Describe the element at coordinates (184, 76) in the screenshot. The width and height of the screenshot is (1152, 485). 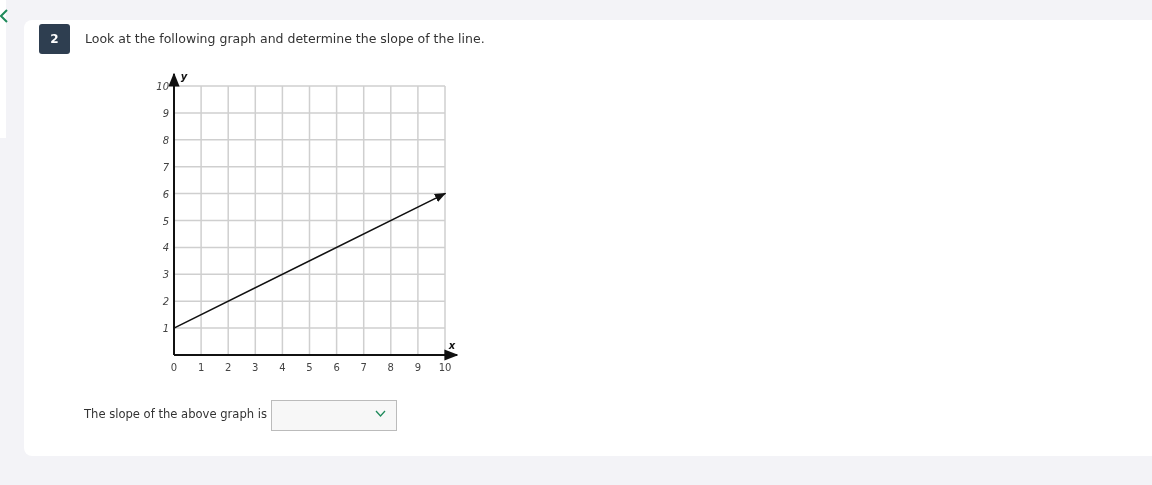
I see `y-axis-title: y` at that location.